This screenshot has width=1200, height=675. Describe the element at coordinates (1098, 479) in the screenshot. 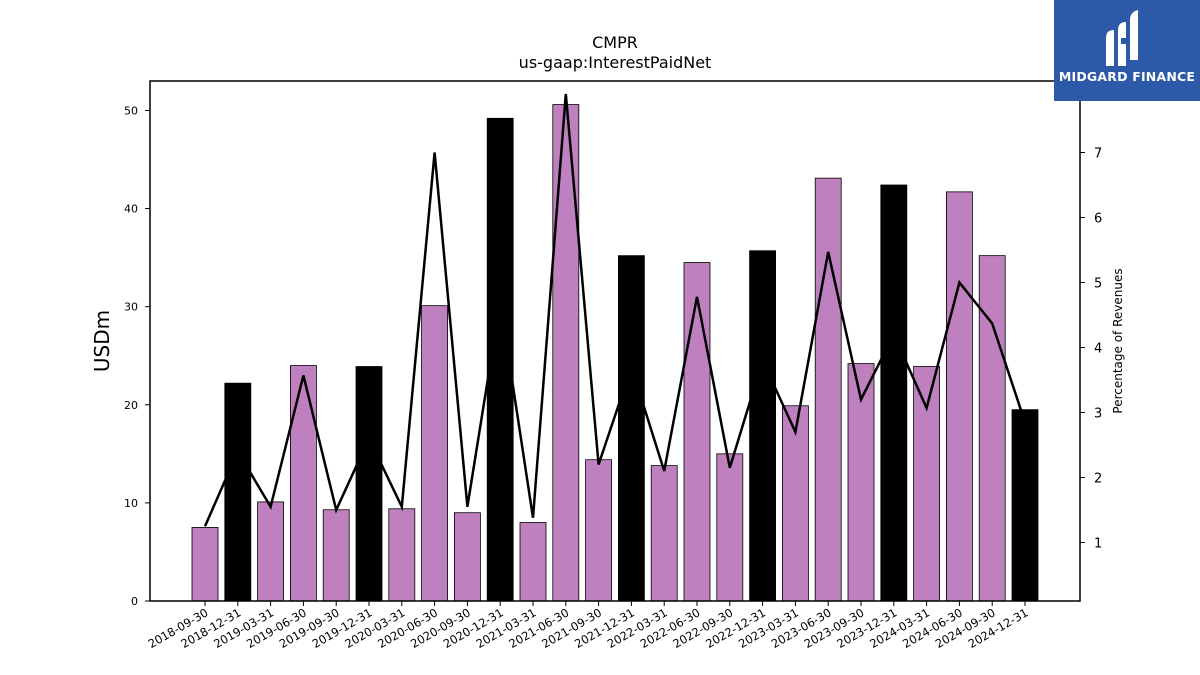

I see `y2-tick-label: 2` at that location.